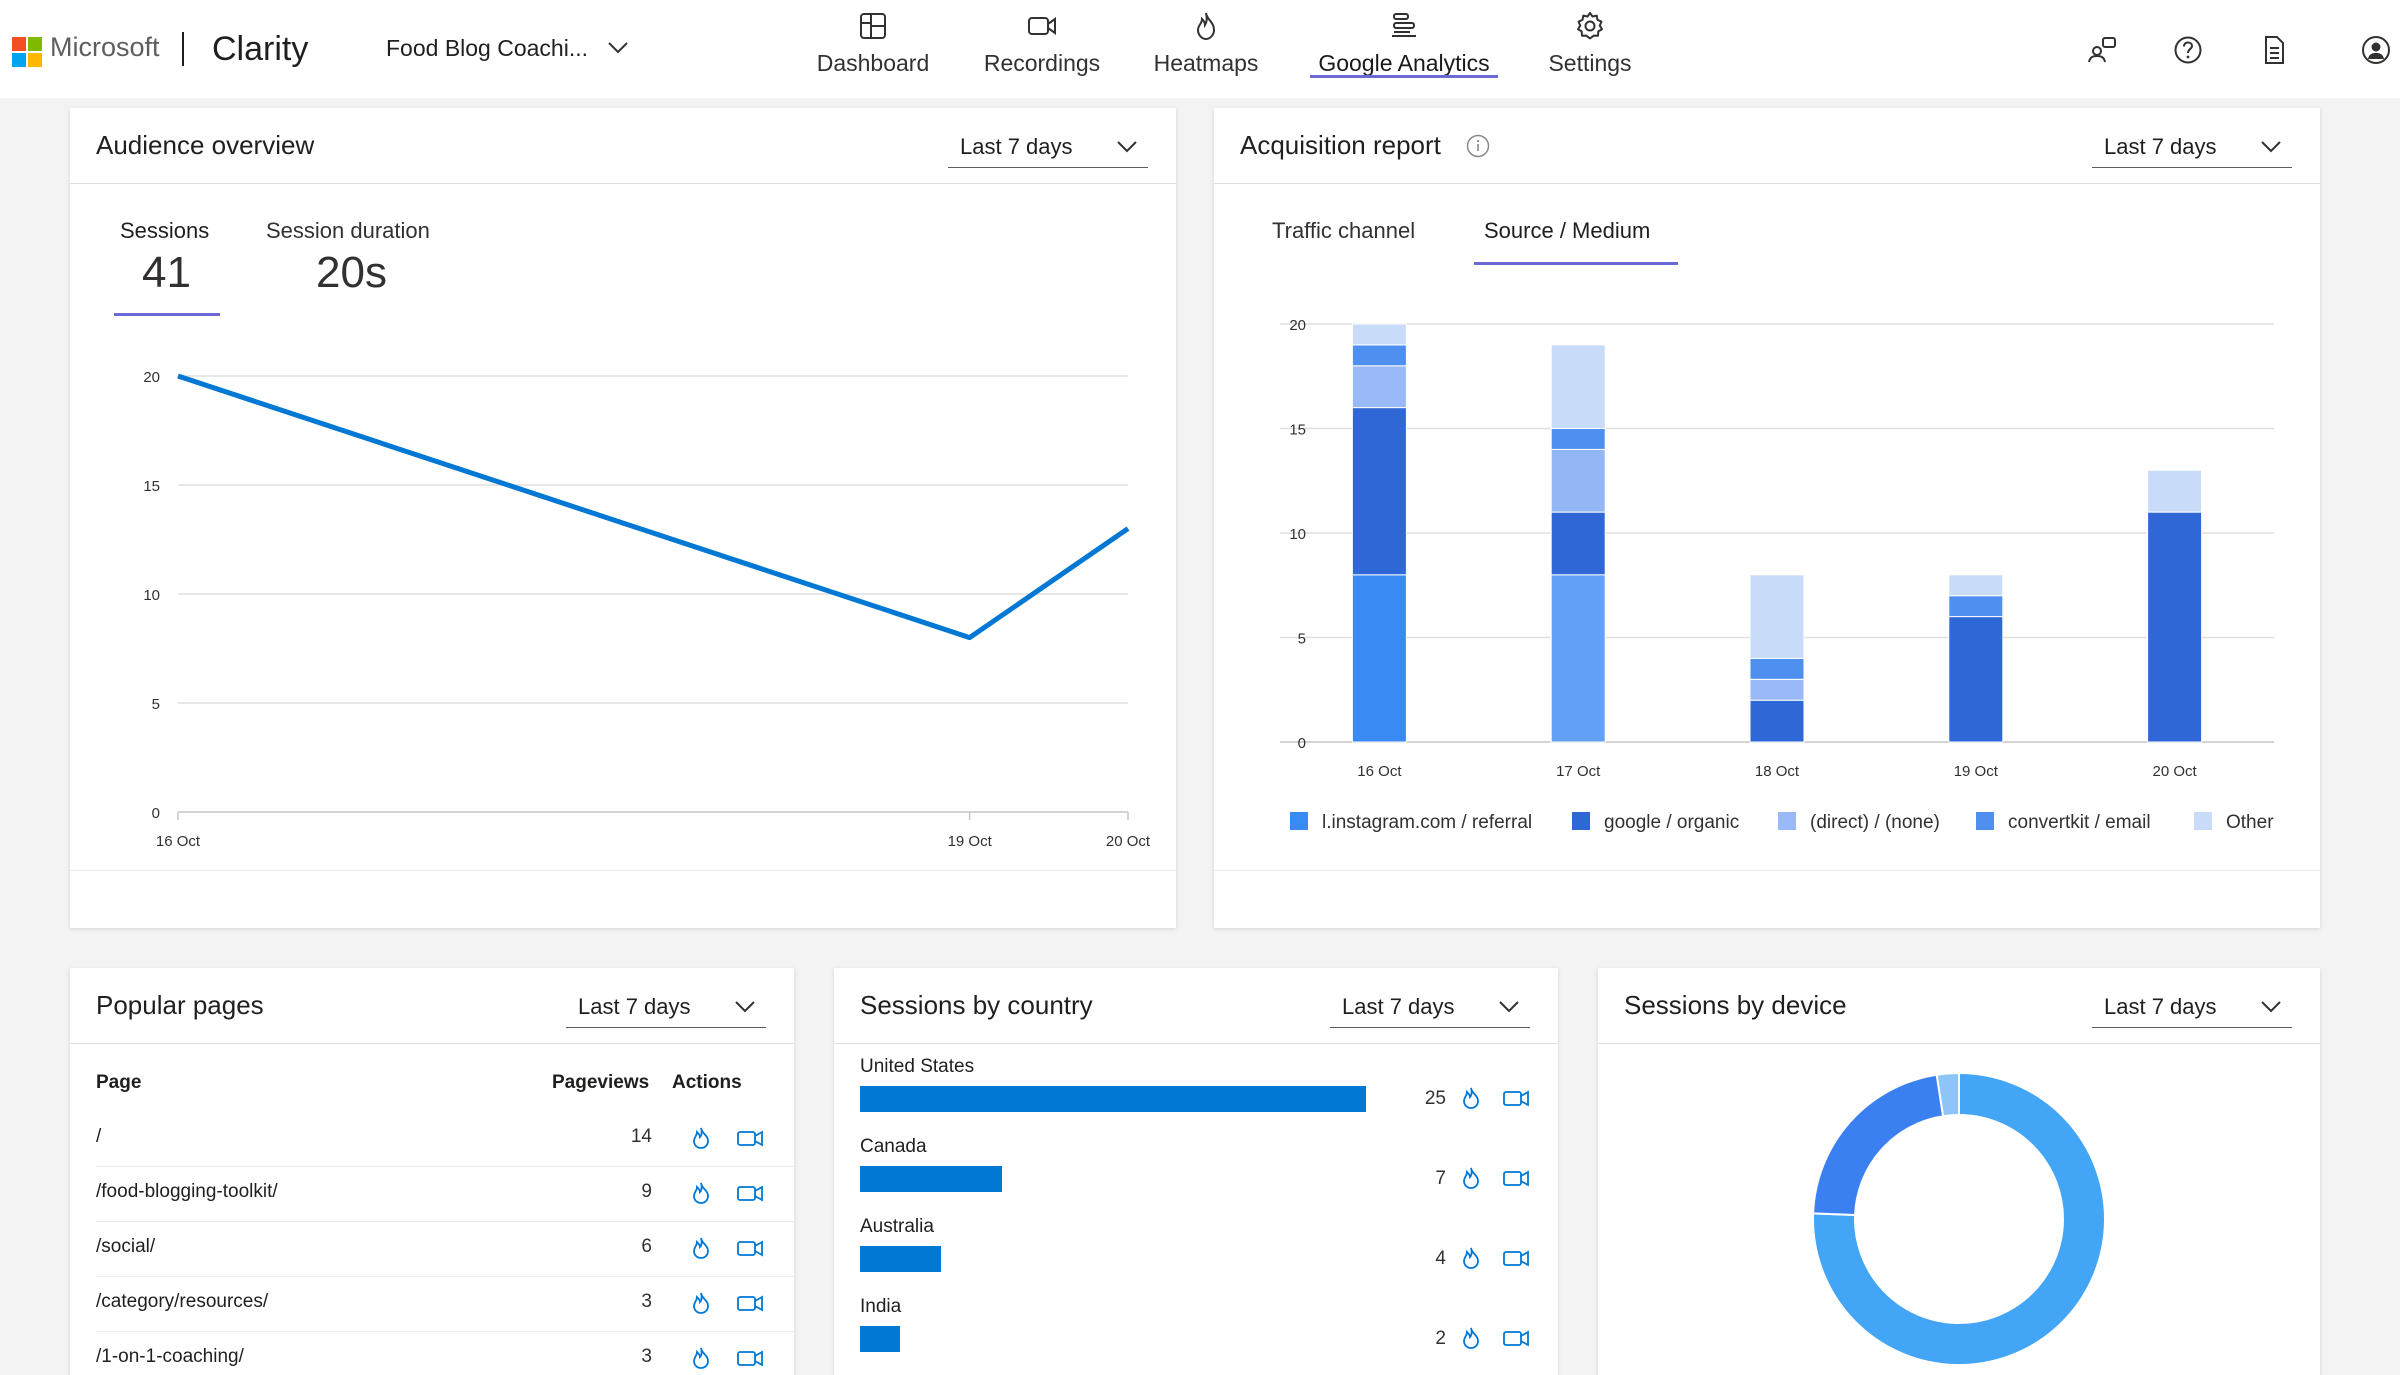 The height and width of the screenshot is (1375, 2400). I want to click on column-header-pageviews: Pageviews, so click(601, 1082).